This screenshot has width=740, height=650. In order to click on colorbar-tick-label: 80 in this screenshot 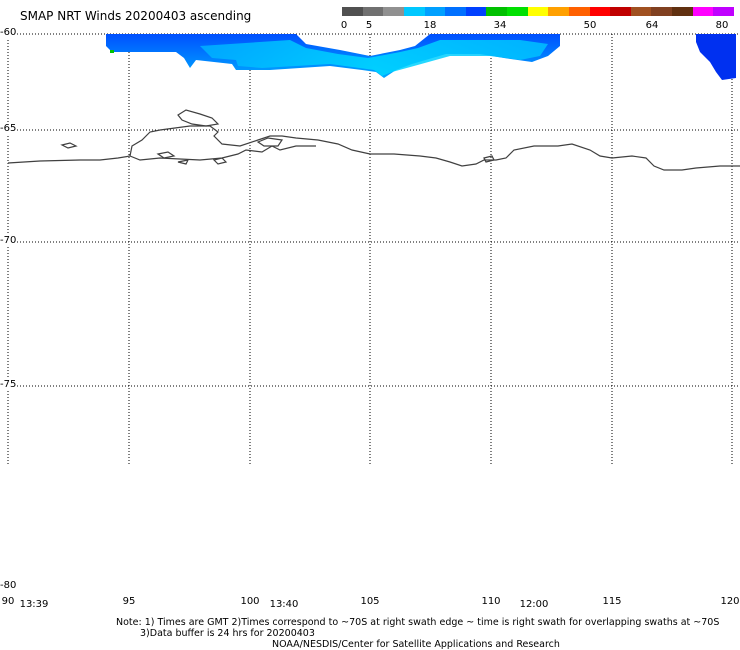, I will do `click(722, 25)`.